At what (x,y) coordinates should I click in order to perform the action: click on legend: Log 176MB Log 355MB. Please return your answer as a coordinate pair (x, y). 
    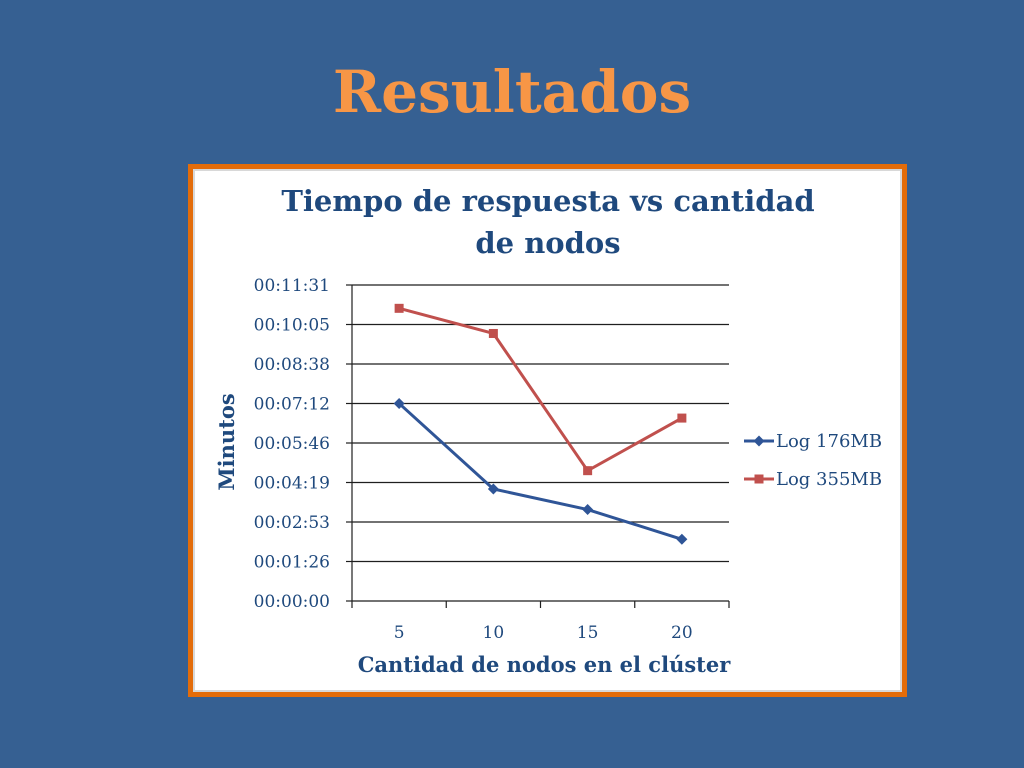
    Looking at the image, I should click on (813, 460).